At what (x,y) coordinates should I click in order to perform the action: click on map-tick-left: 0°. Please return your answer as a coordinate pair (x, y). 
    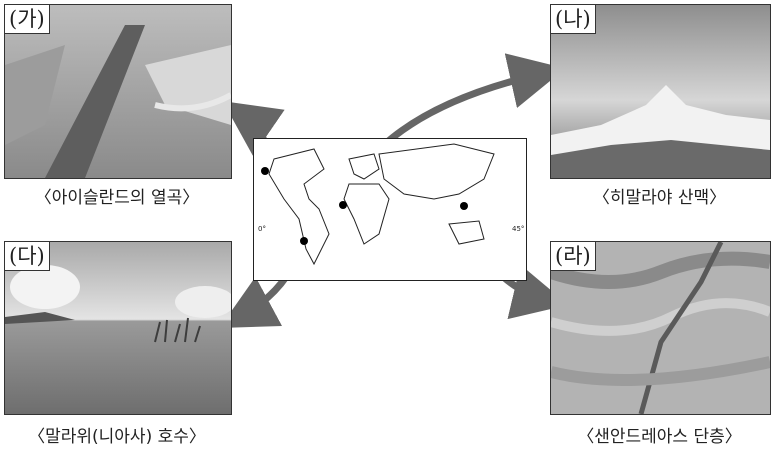
    Looking at the image, I should click on (262, 229).